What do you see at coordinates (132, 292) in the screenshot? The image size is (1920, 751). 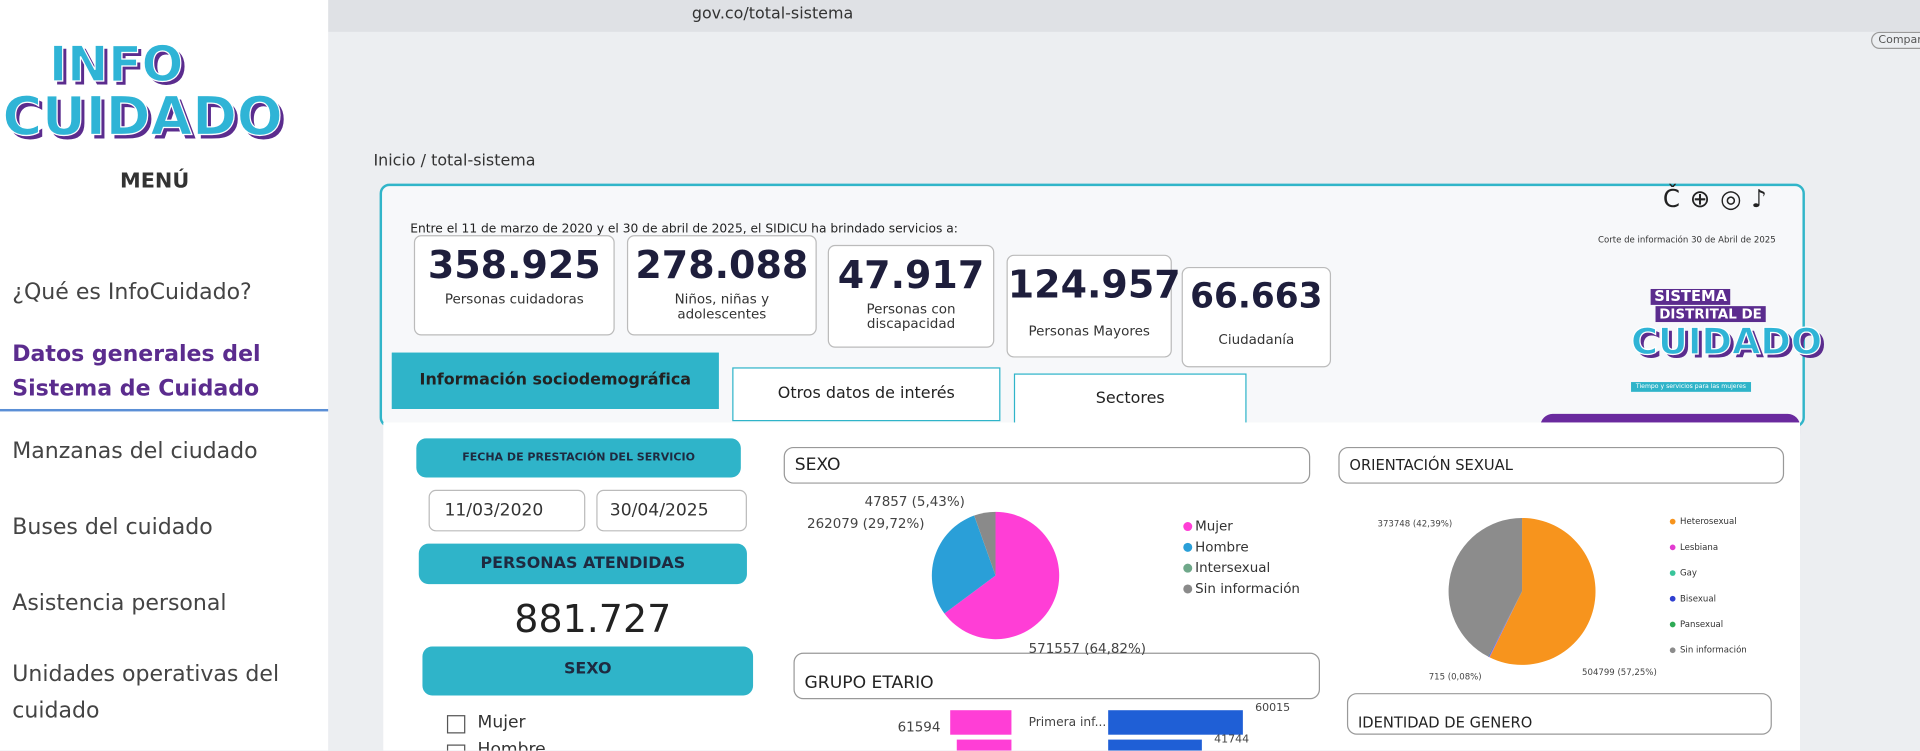 I see `menu-item: ¿Qué es InfoCuidado?` at bounding box center [132, 292].